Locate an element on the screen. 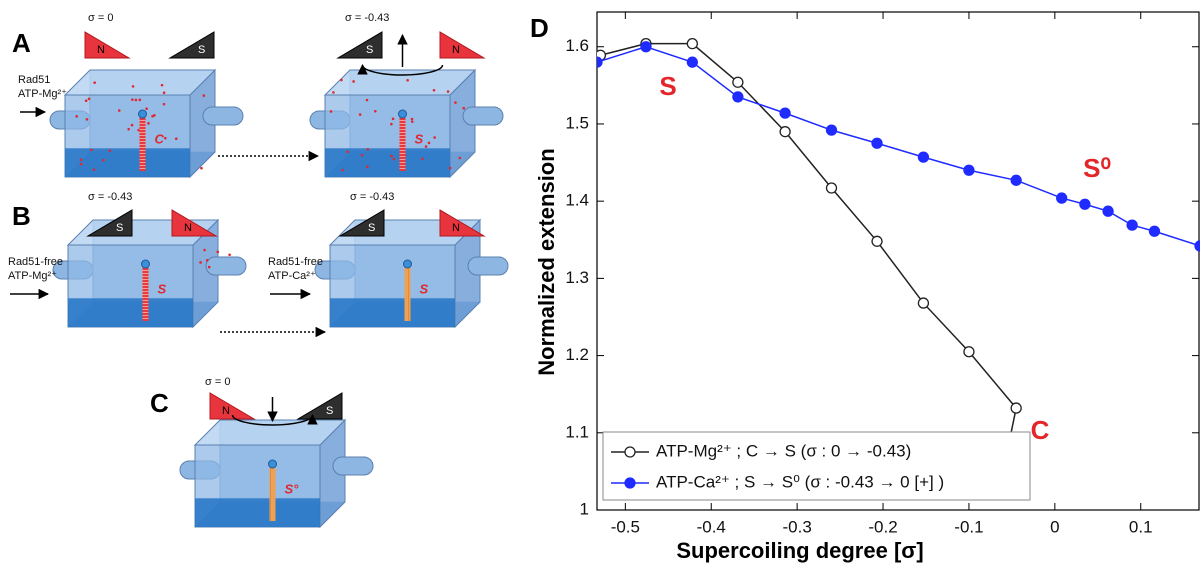 The width and height of the screenshot is (1200, 571). y-tick-label: 1 is located at coordinates (584, 508).